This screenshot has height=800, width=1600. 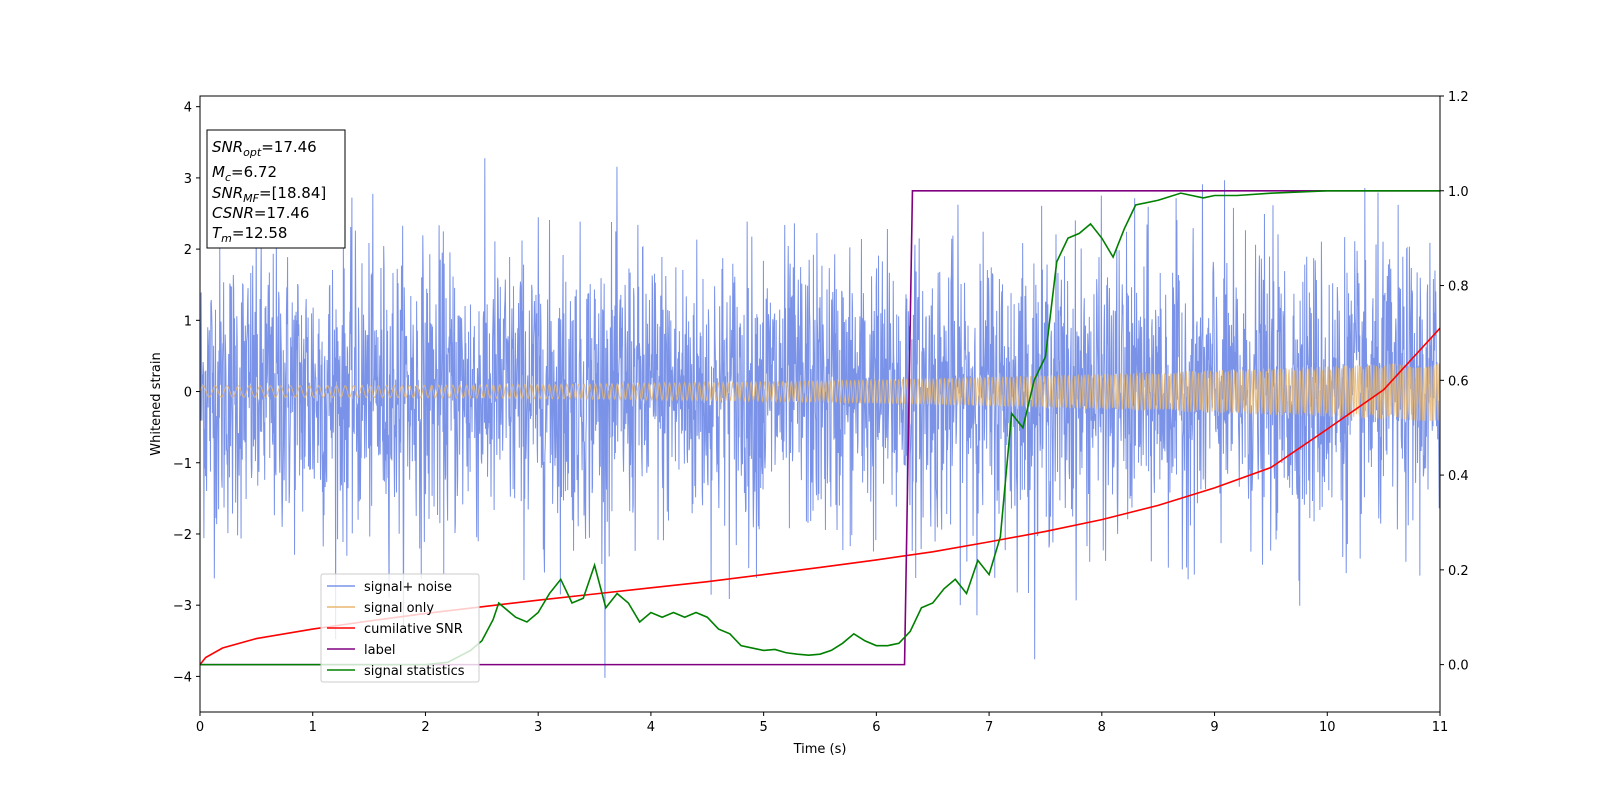 I want to click on x-tick-label: 4, so click(x=651, y=727).